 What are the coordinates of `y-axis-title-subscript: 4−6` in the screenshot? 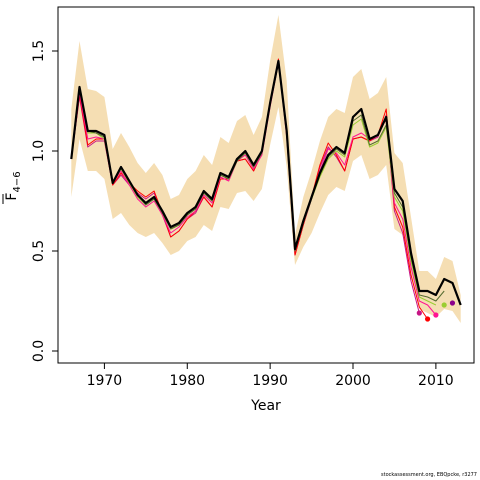 It's located at (17, 181).